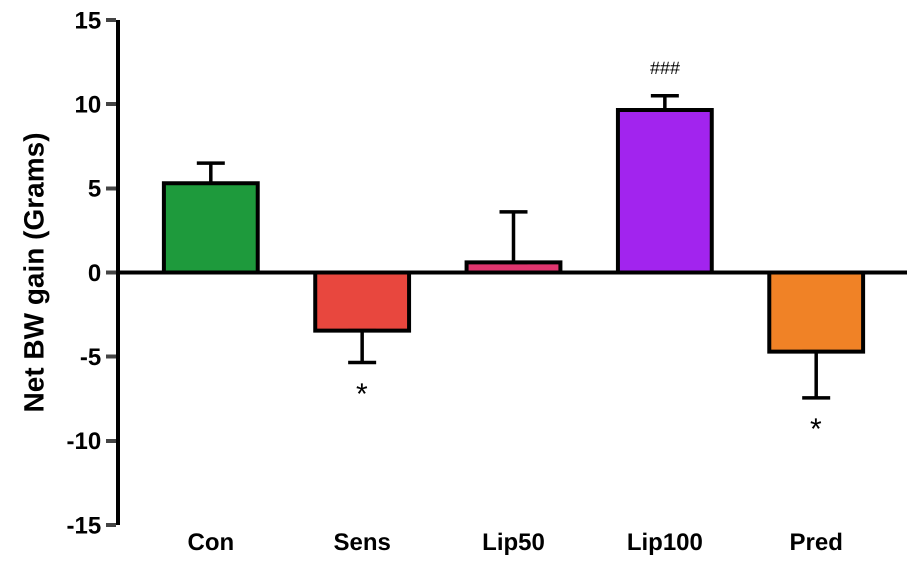 The image size is (912, 585). I want to click on y-tick-label: 5, so click(95, 189).